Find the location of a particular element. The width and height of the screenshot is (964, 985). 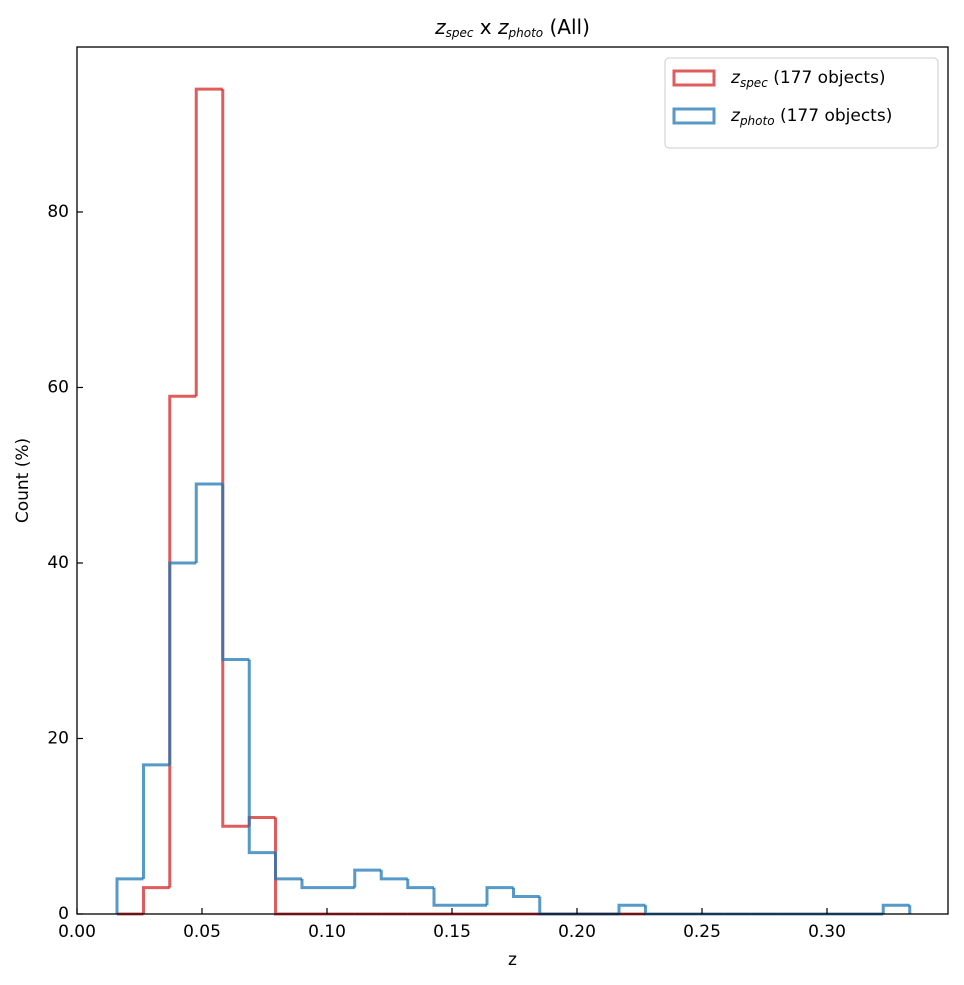

x-tick-label: 0.10 is located at coordinates (327, 932).